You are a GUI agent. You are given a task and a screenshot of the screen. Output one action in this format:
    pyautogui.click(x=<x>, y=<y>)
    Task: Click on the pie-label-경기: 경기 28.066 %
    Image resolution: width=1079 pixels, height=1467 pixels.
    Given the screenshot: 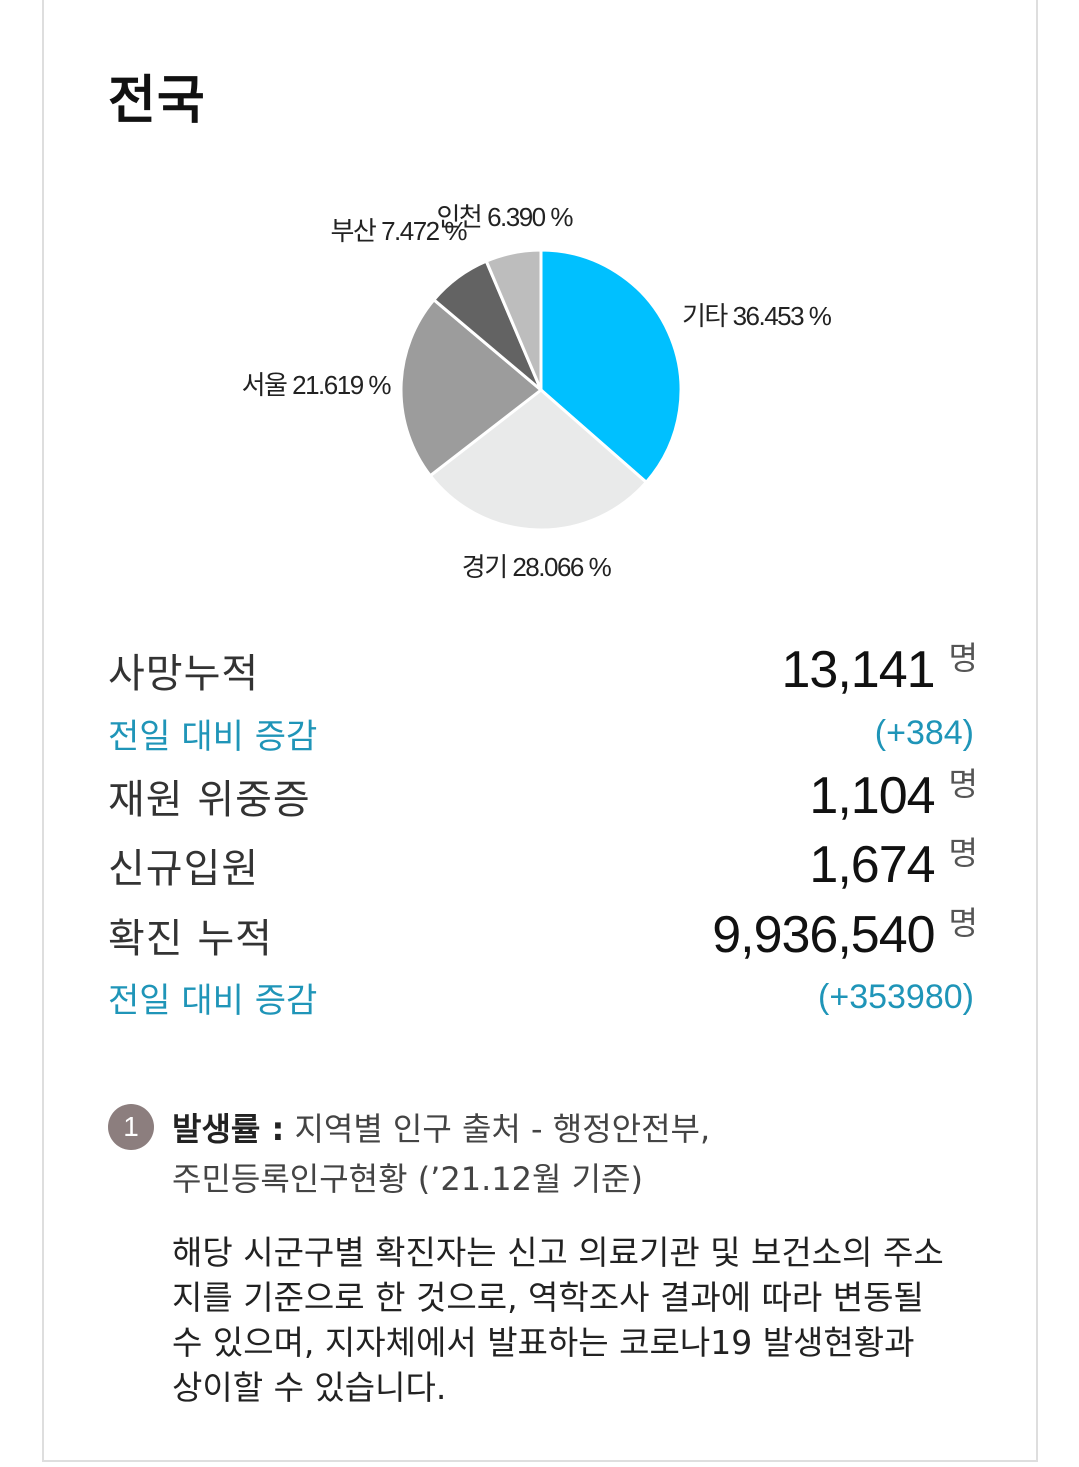 What is the action you would take?
    pyautogui.click(x=537, y=567)
    